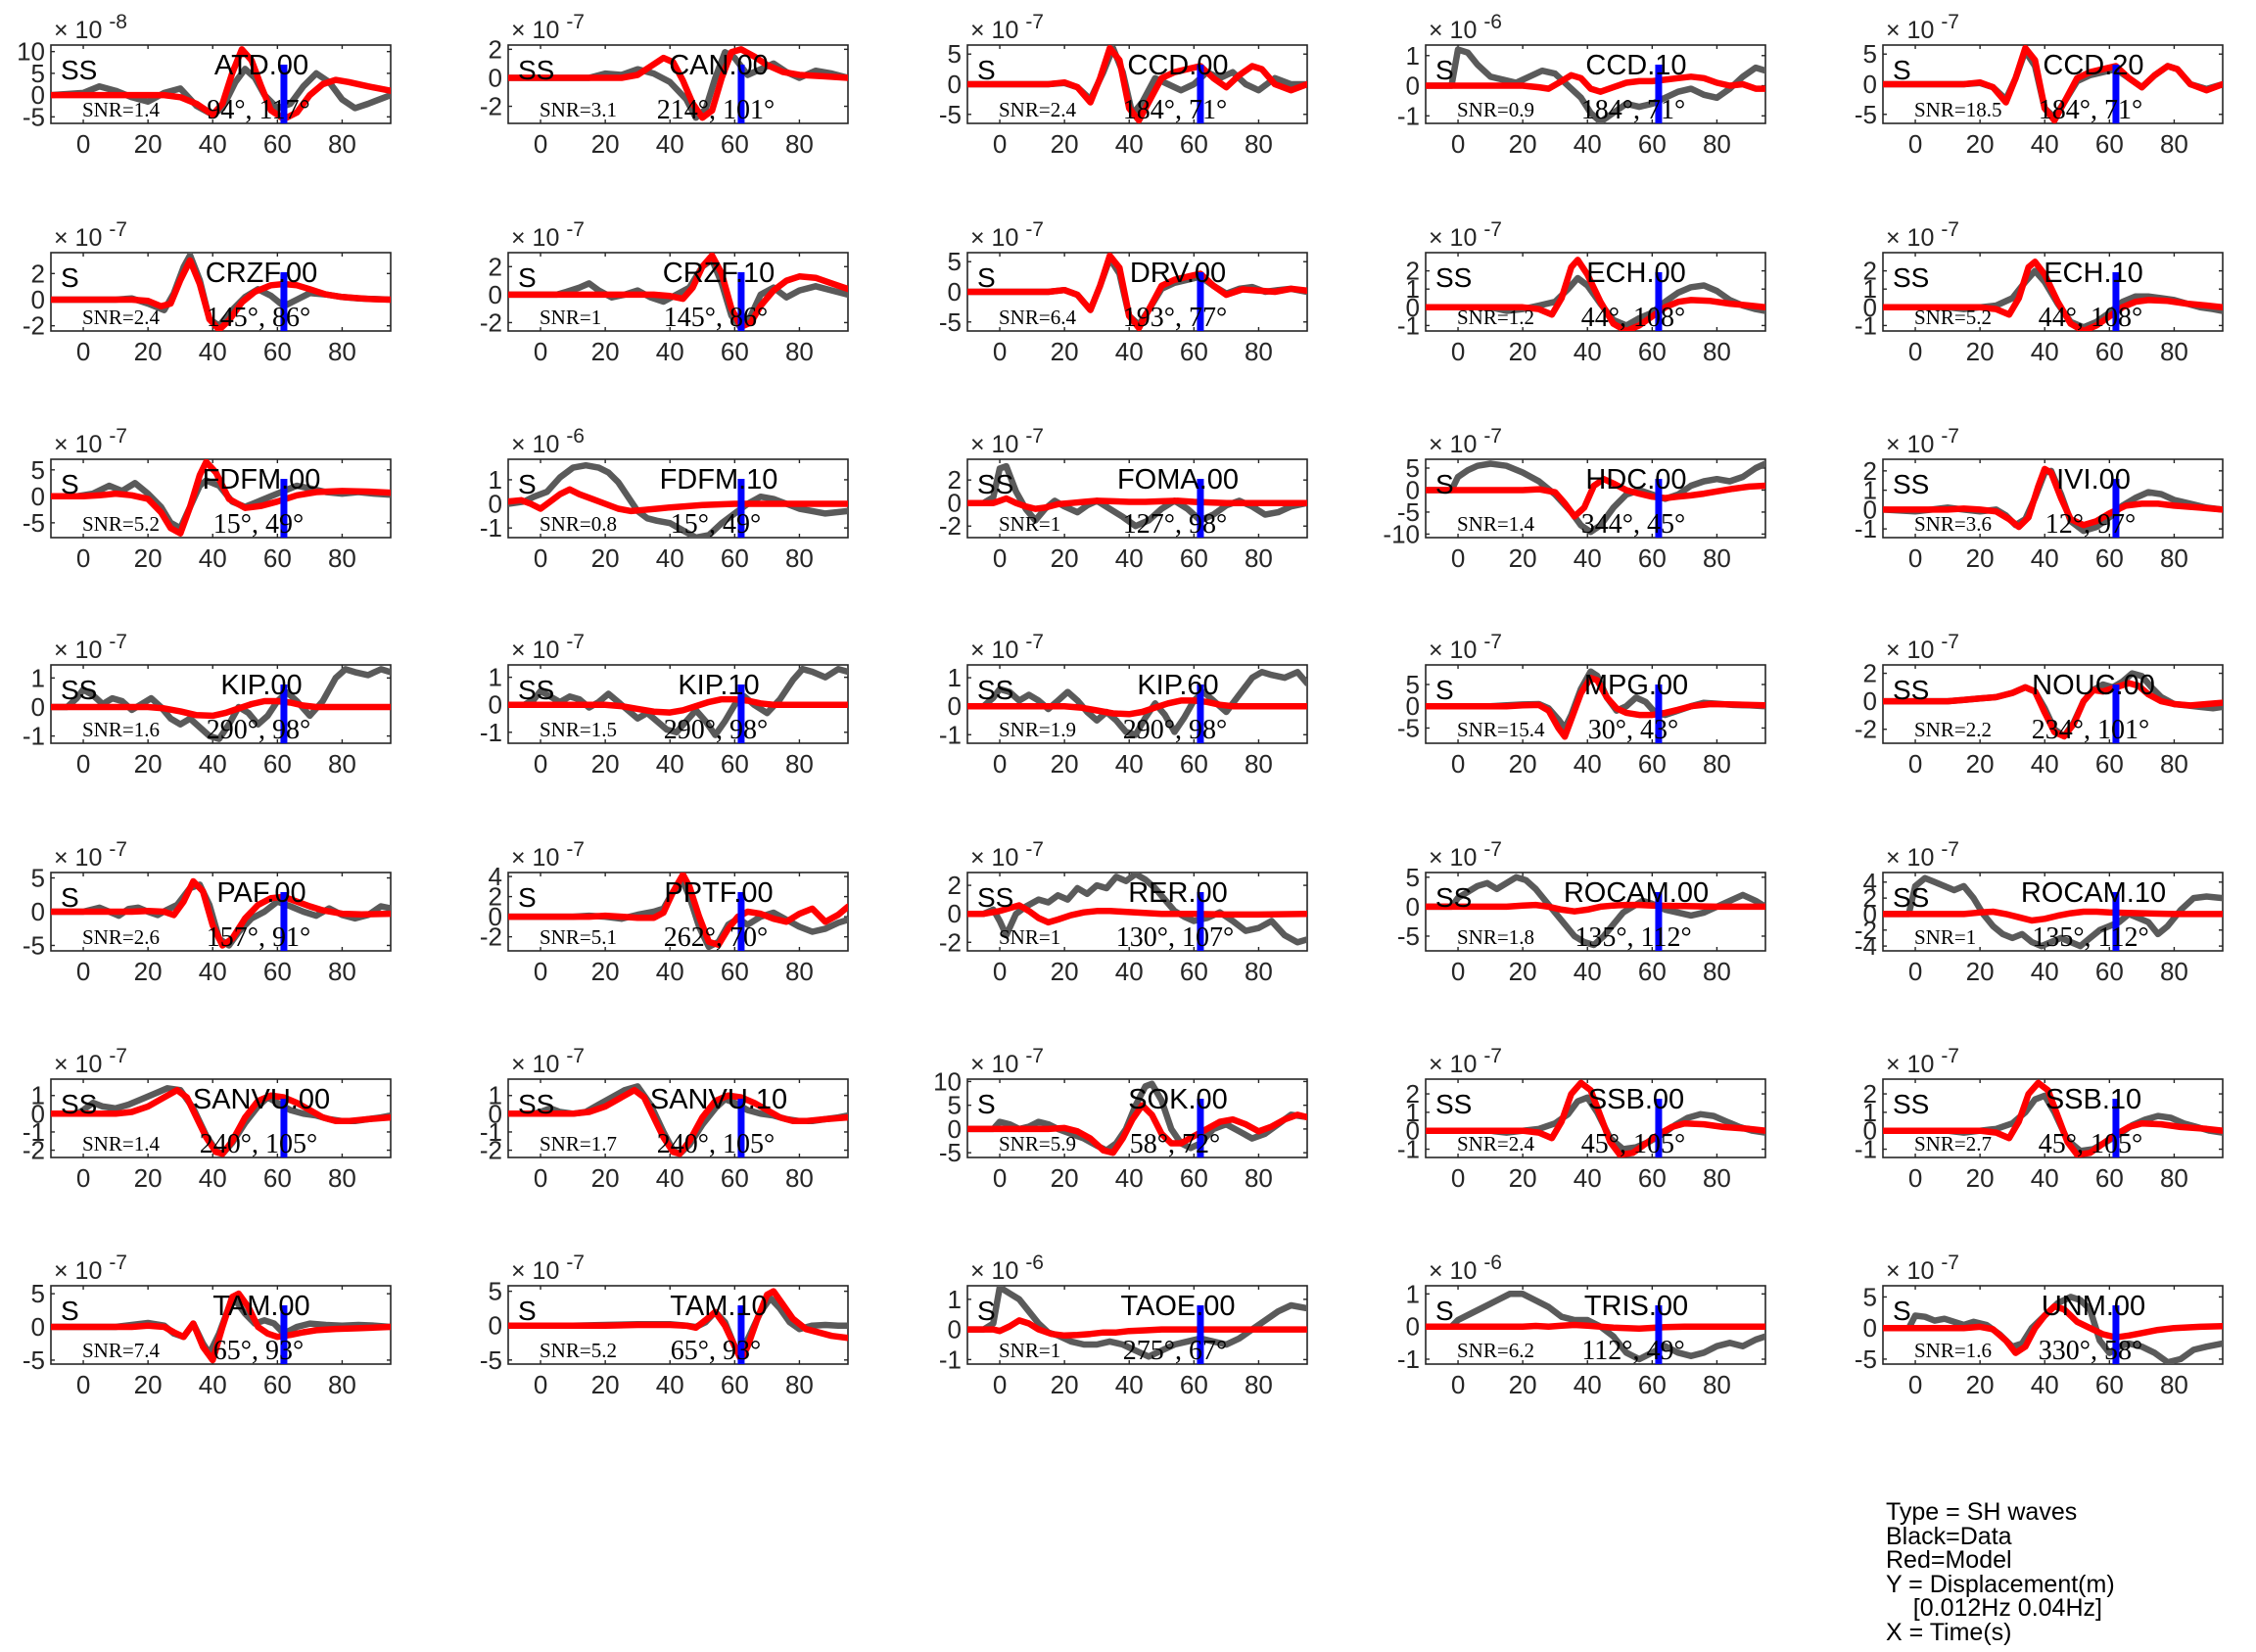 This screenshot has width=2256, height=1652. What do you see at coordinates (1501, 729) in the screenshot?
I see `snr-label: SNR=15.4` at bounding box center [1501, 729].